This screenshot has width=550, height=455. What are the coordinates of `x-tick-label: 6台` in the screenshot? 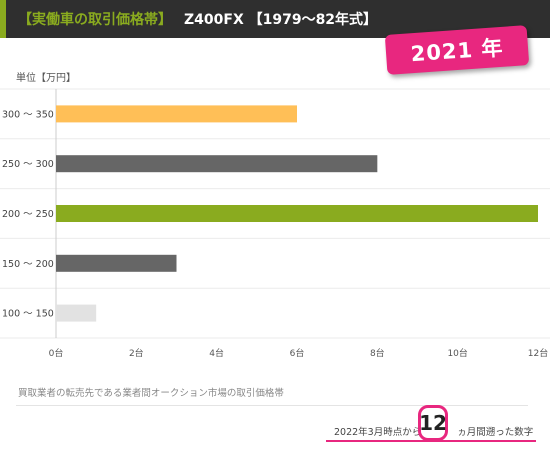 It's located at (297, 353).